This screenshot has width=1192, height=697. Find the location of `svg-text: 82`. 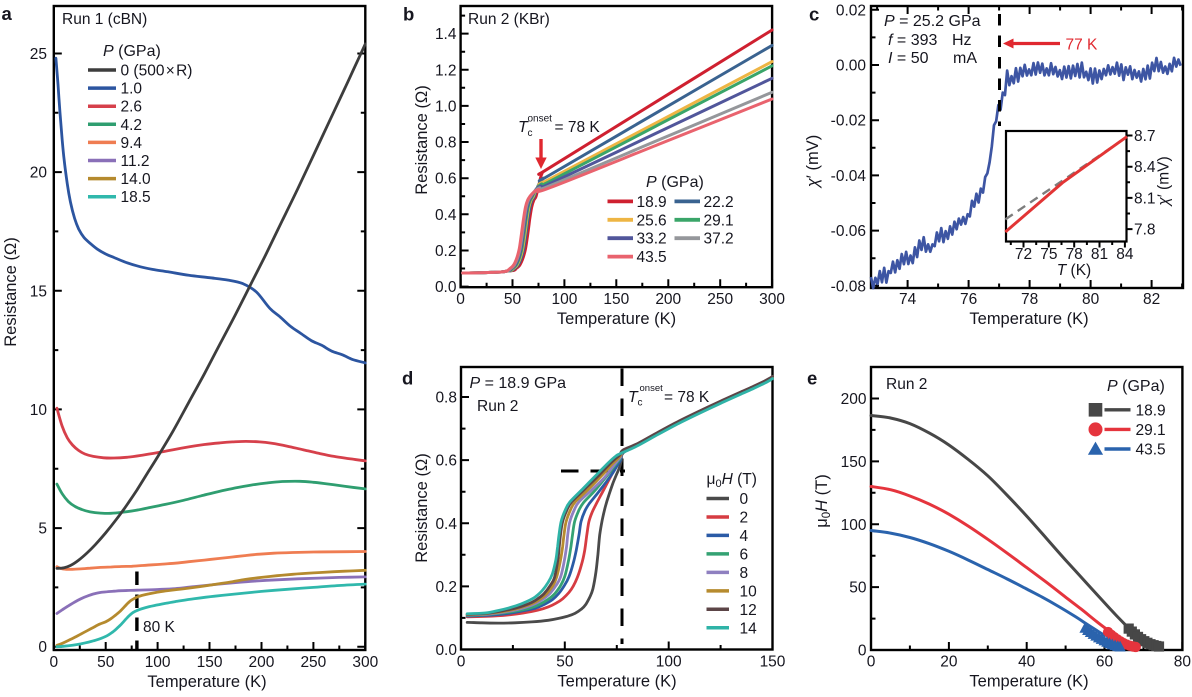

svg-text: 82 is located at coordinates (1151, 299).